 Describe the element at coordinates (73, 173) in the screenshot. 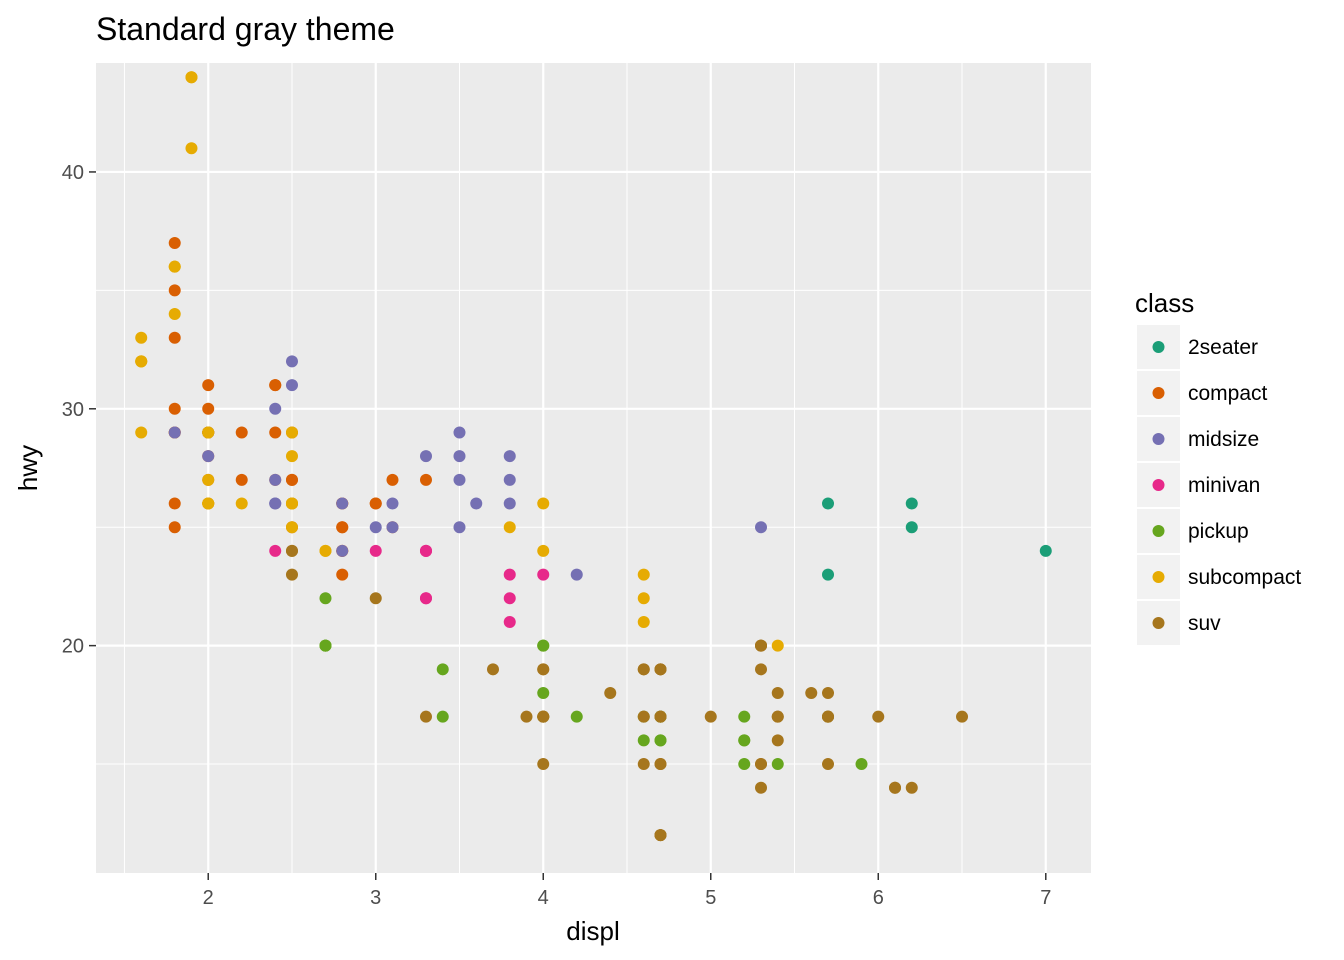

I see `y-tick-label: 40` at that location.